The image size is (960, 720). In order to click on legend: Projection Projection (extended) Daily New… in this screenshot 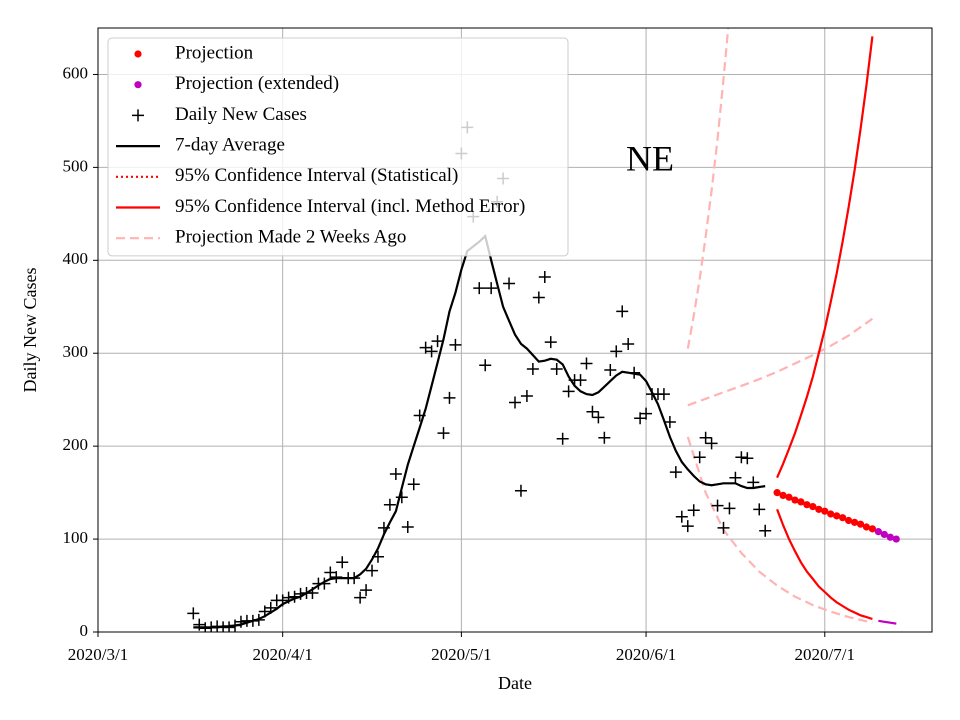, I will do `click(338, 147)`.